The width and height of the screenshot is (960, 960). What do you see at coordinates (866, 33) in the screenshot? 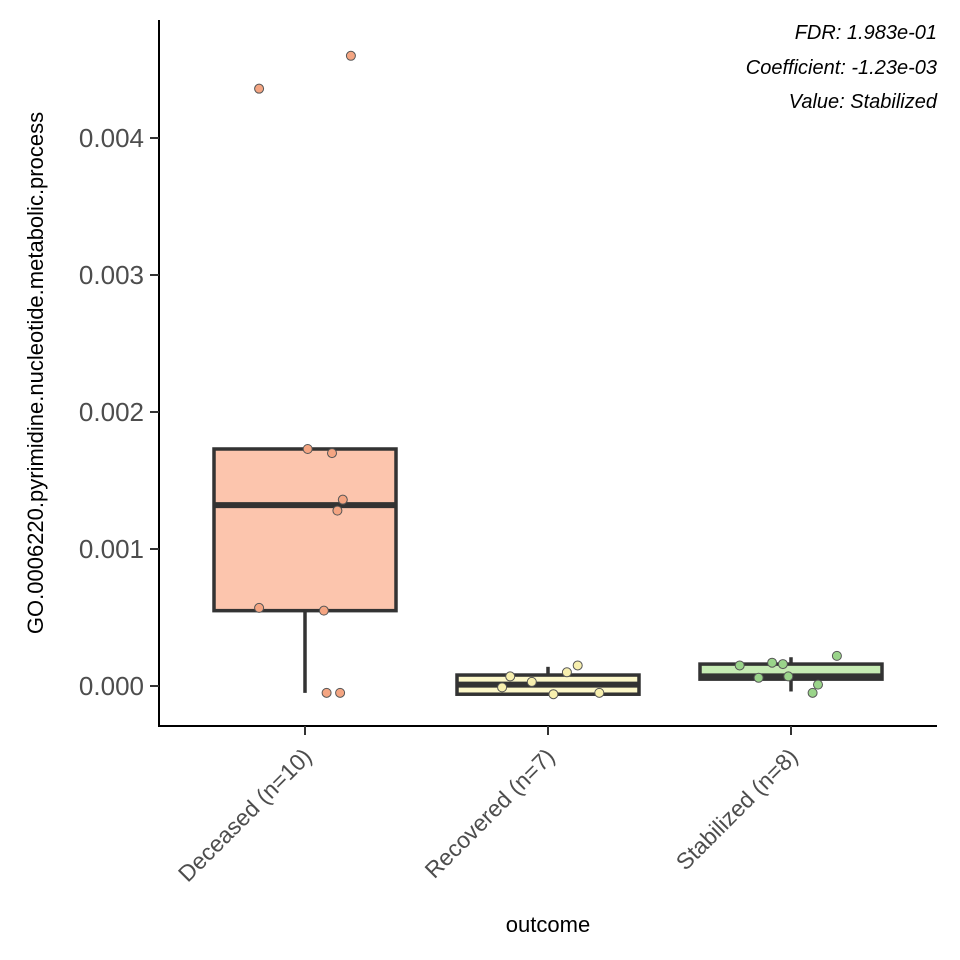
I see `annotation-fdr: FDR: 1.983e-01` at bounding box center [866, 33].